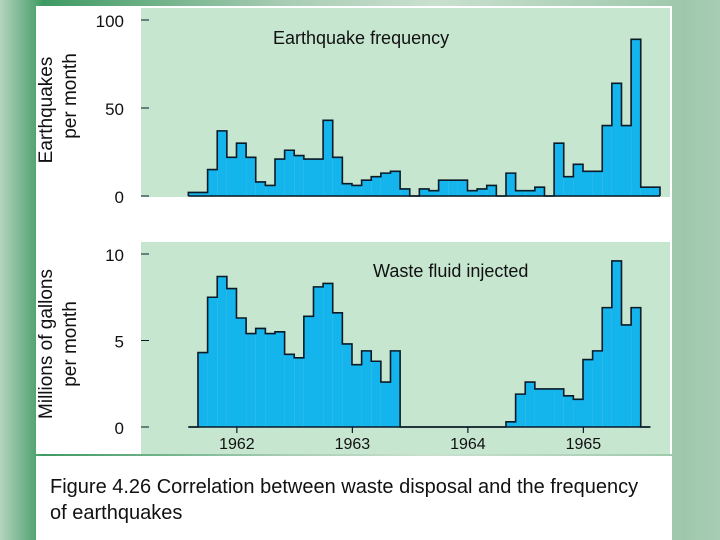 This screenshot has height=540, width=720. I want to click on waste-y-ticks: 0 5 10, so click(127, 342).